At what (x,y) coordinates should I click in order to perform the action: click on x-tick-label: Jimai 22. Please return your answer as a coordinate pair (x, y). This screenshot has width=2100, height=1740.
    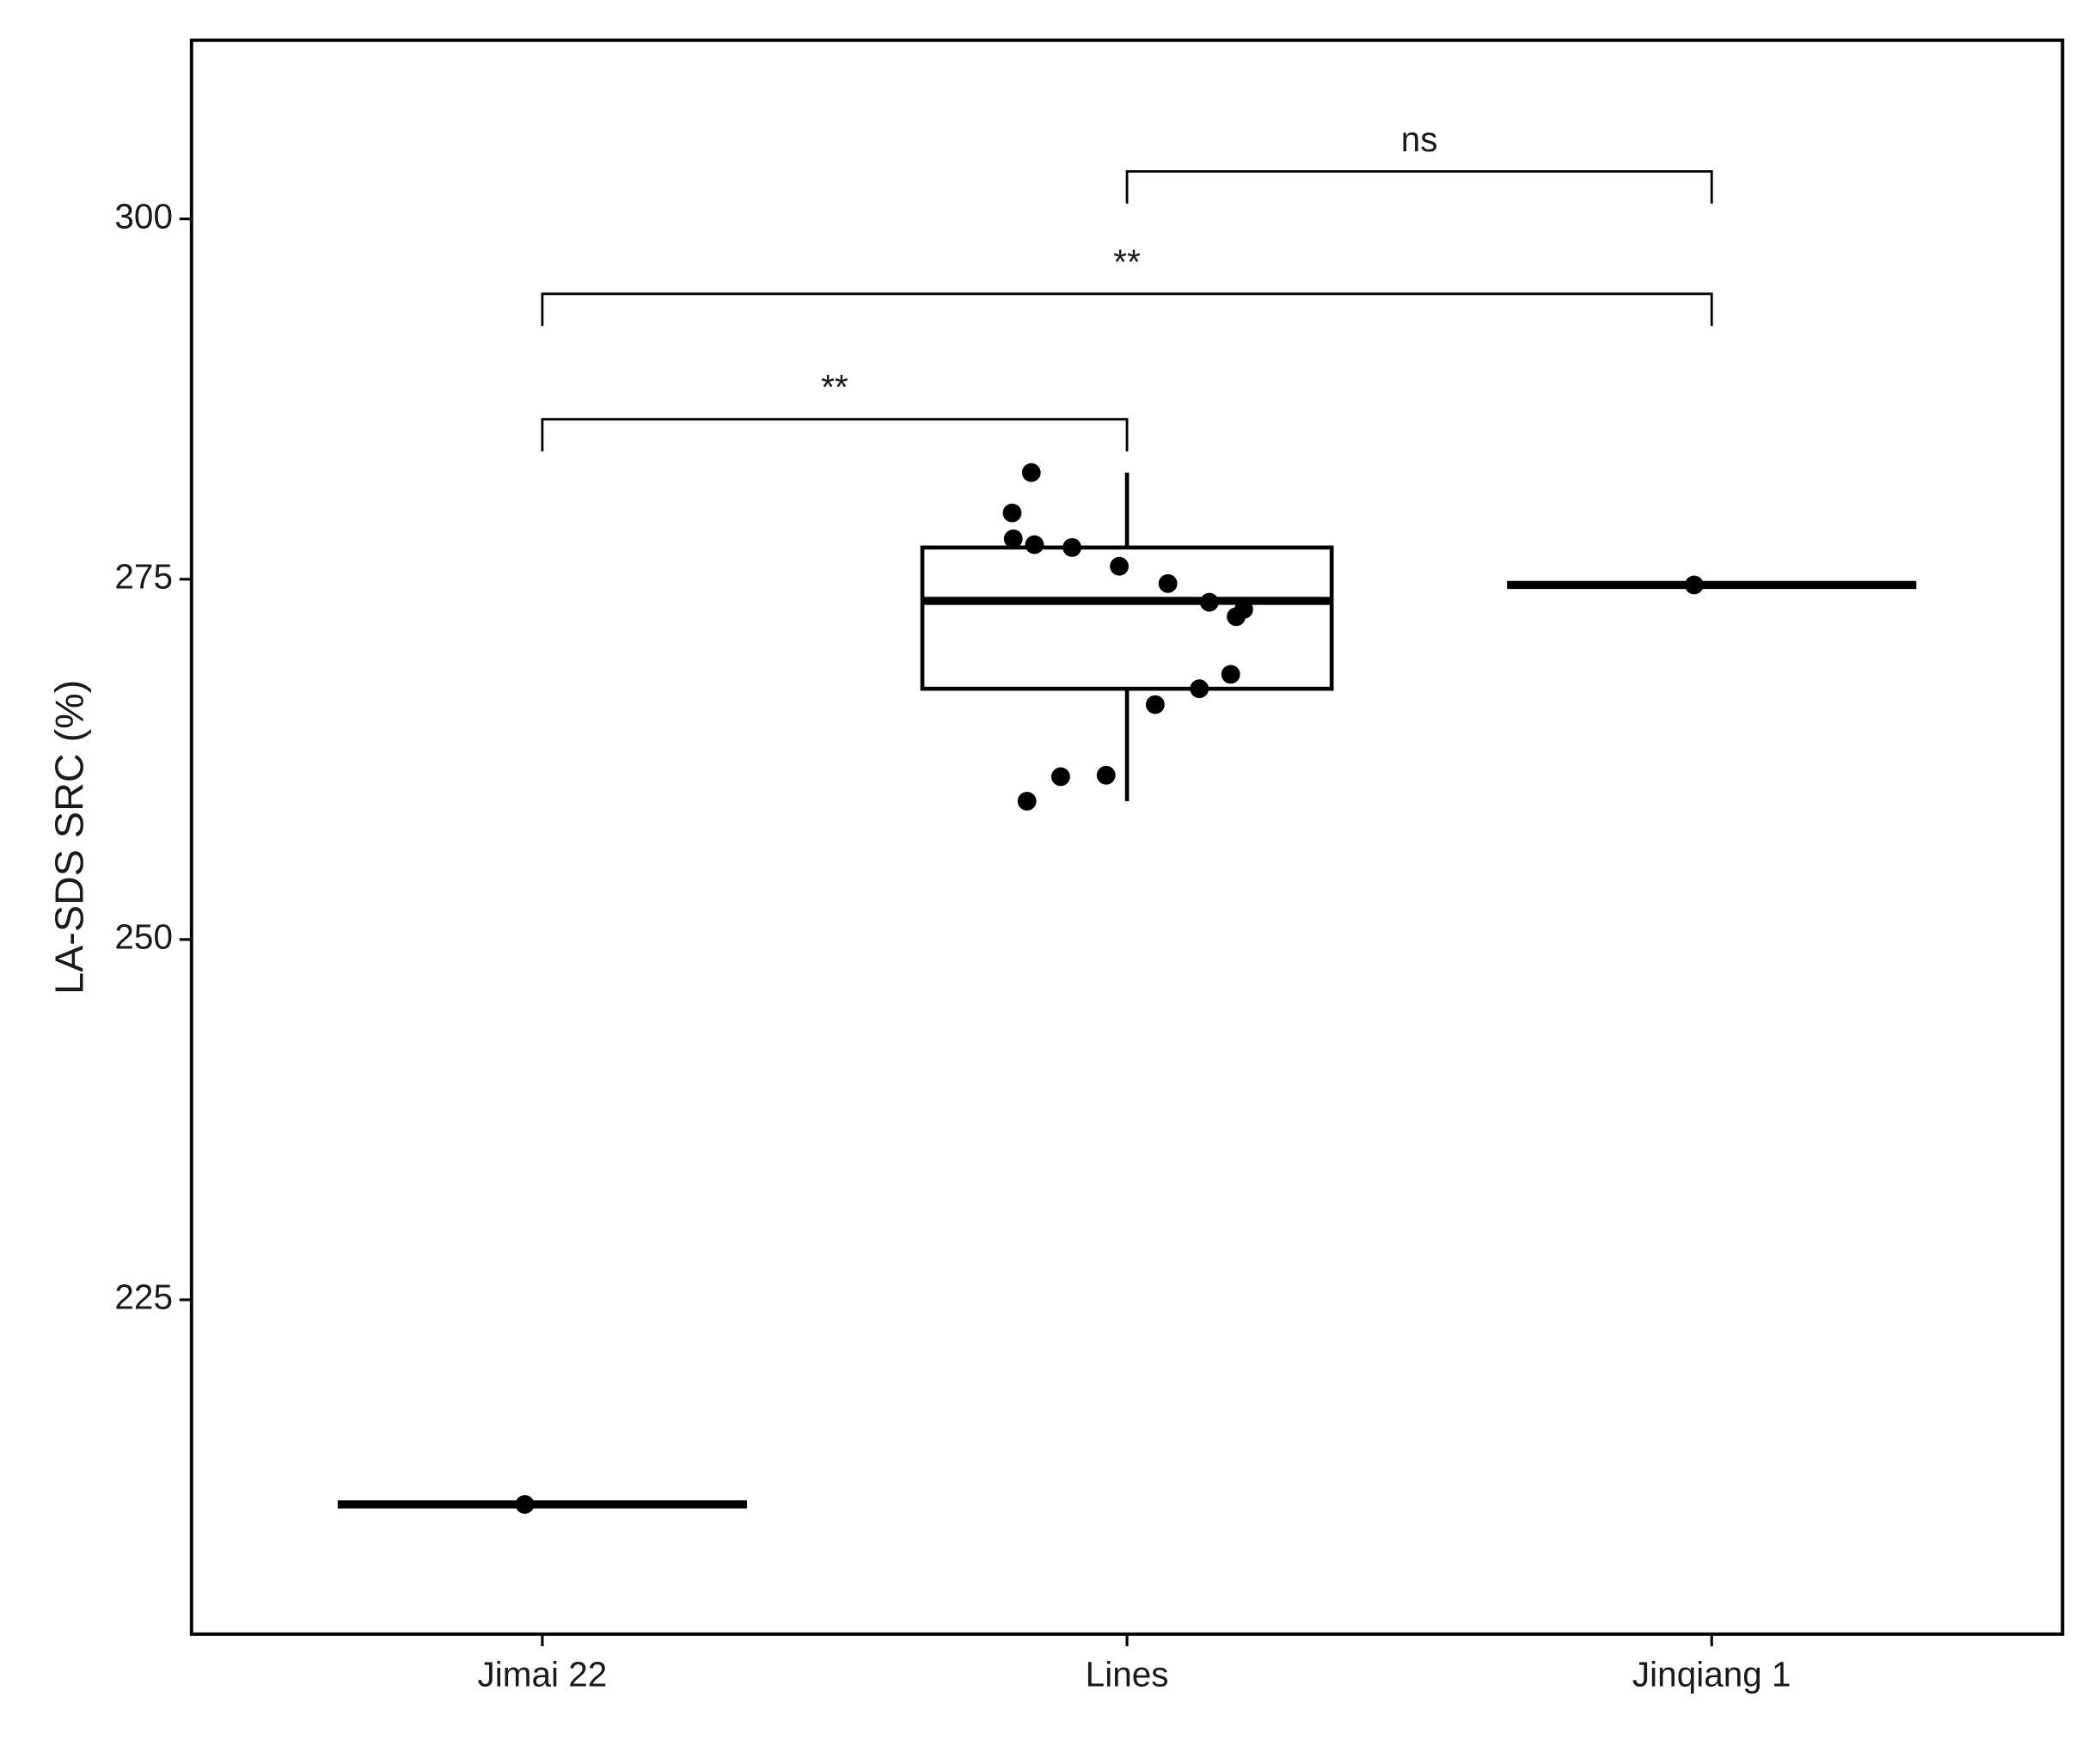
    Looking at the image, I should click on (543, 1674).